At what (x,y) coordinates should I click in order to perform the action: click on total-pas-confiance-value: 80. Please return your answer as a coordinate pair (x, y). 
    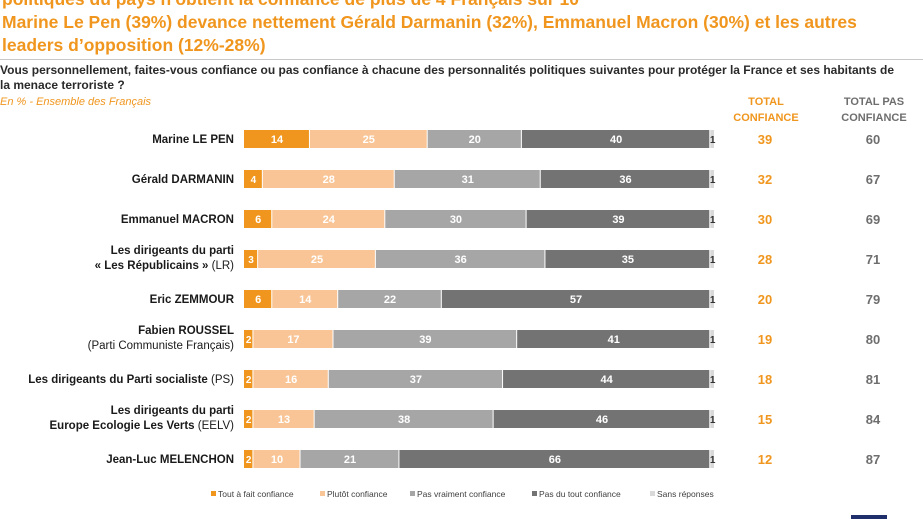
    Looking at the image, I should click on (873, 339).